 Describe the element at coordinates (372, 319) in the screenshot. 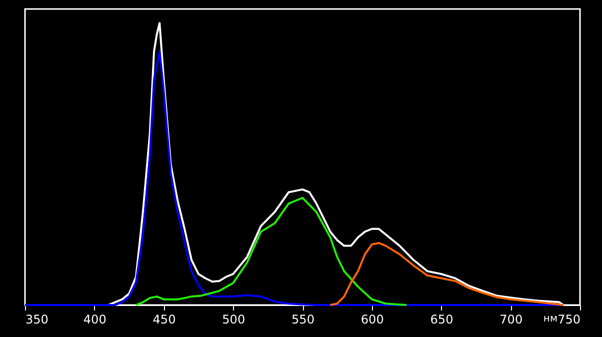

I see `x-tick-label: 600` at that location.